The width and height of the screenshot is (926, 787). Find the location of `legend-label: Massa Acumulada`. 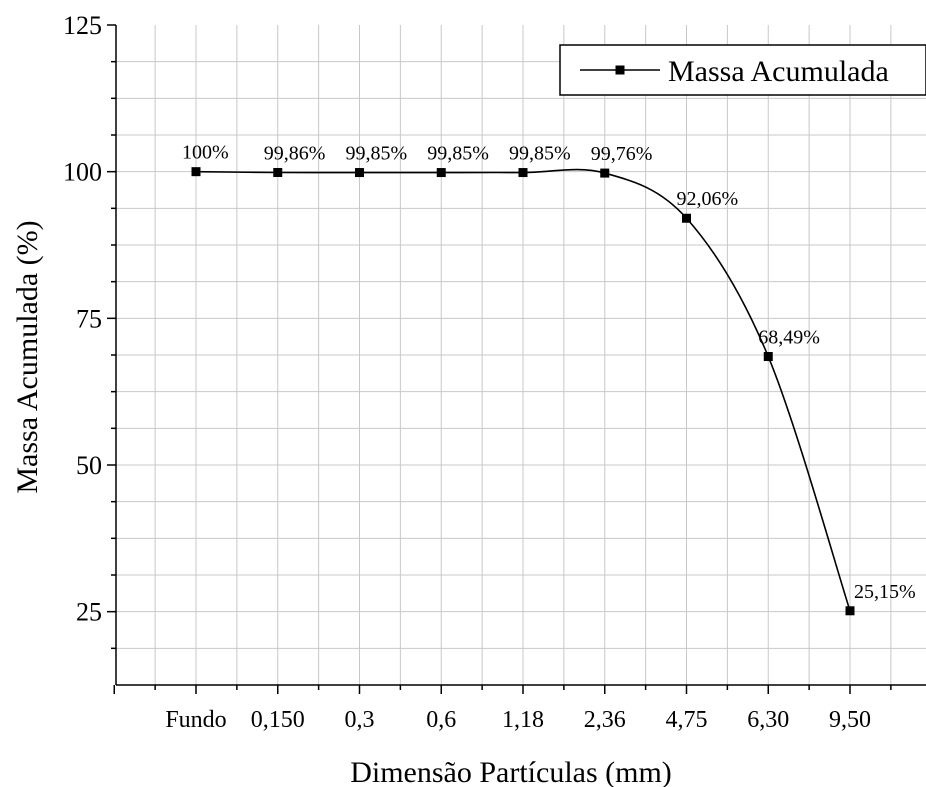

legend-label: Massa Acumulada is located at coordinates (778, 71).